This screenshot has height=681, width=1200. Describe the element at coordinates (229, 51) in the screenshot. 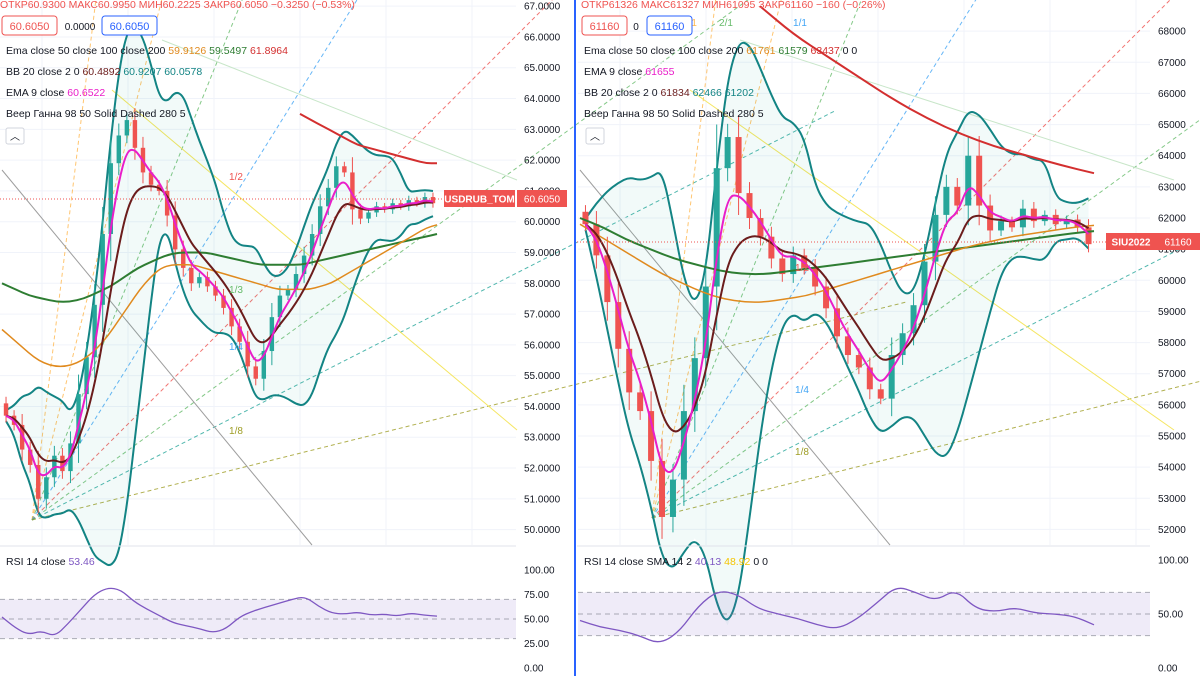

I see `indicator-legend-value: 59.5497` at that location.